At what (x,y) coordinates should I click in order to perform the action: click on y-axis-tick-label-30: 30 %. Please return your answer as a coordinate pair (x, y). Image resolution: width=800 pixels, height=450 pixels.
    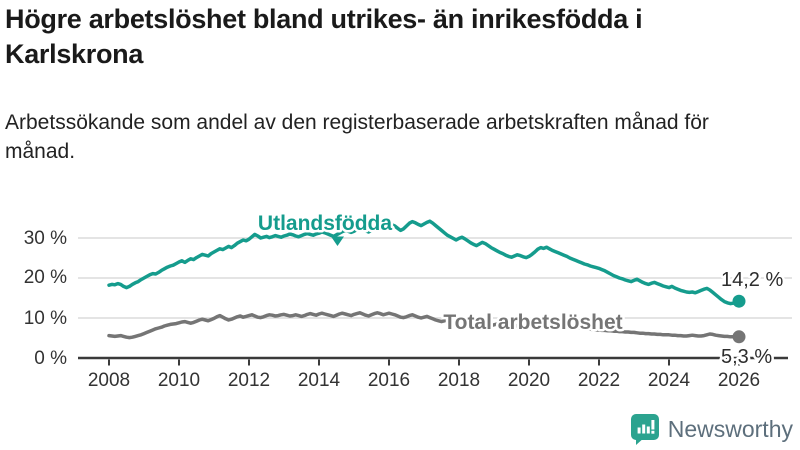
    Looking at the image, I should click on (45, 238).